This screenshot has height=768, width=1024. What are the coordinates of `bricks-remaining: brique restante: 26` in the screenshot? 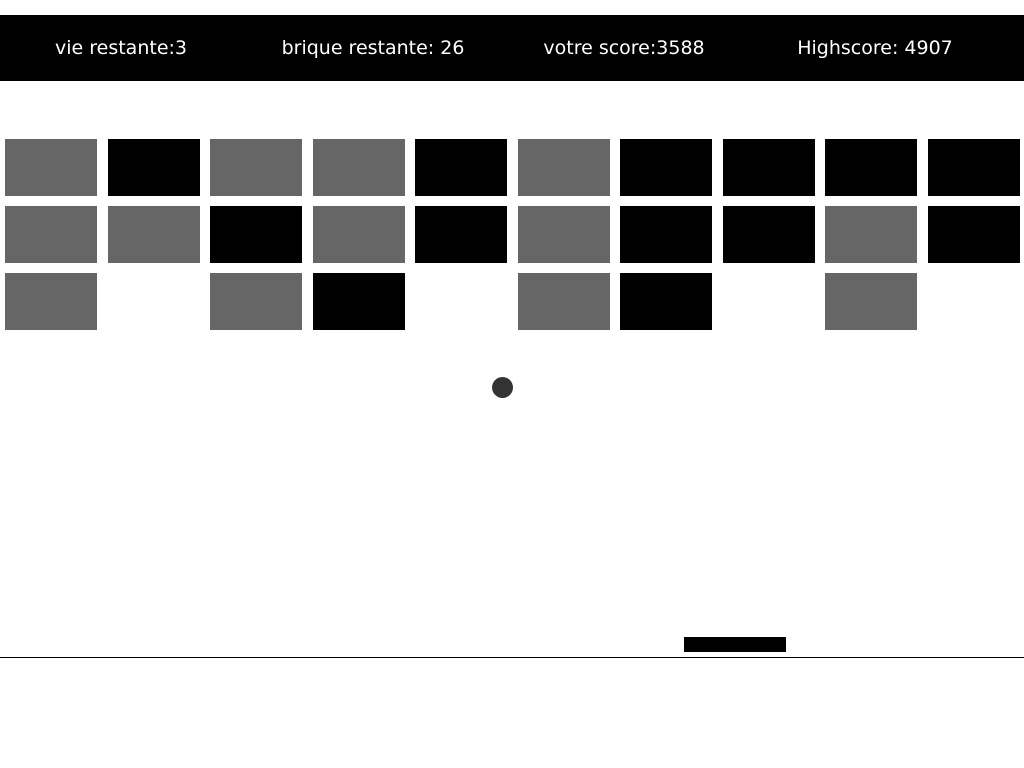 It's located at (373, 48).